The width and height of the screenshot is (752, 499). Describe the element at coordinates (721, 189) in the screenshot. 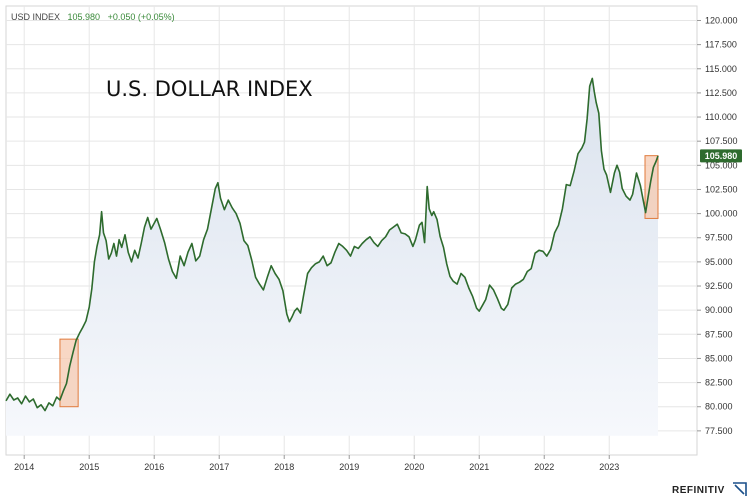

I see `y-tick-label: 102.500` at that location.